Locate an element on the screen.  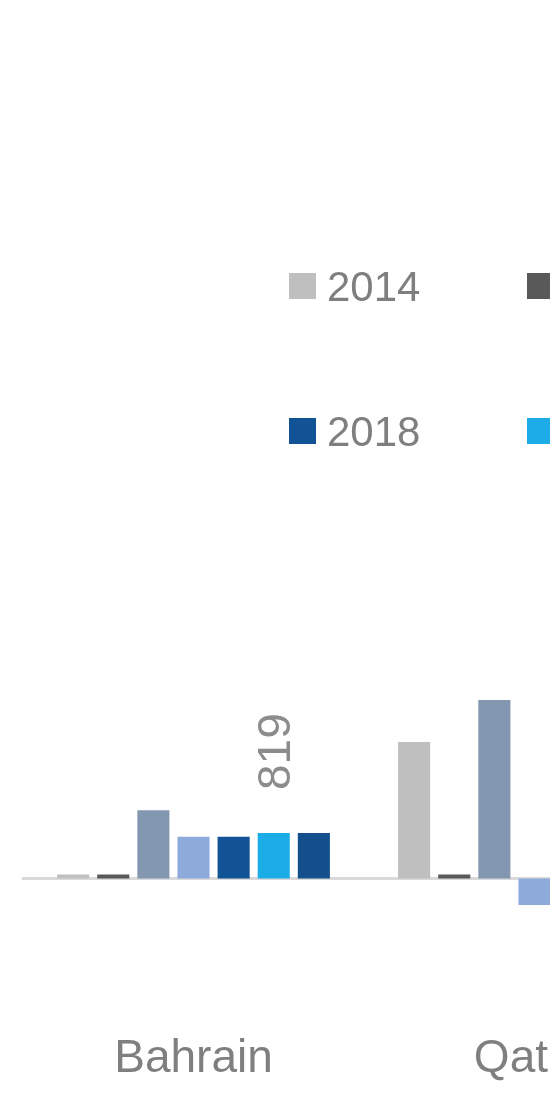
data-label: 819 is located at coordinates (273, 752).